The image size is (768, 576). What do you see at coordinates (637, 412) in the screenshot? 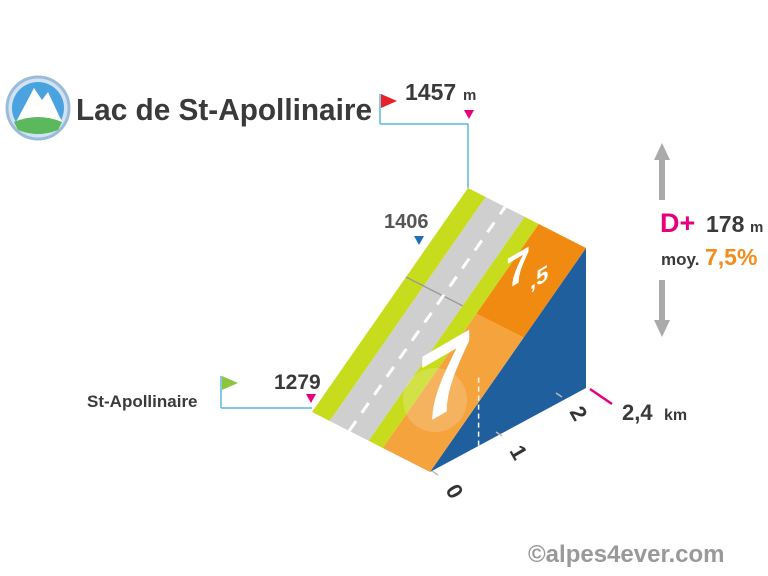
I see `distance-value: 2,4` at bounding box center [637, 412].